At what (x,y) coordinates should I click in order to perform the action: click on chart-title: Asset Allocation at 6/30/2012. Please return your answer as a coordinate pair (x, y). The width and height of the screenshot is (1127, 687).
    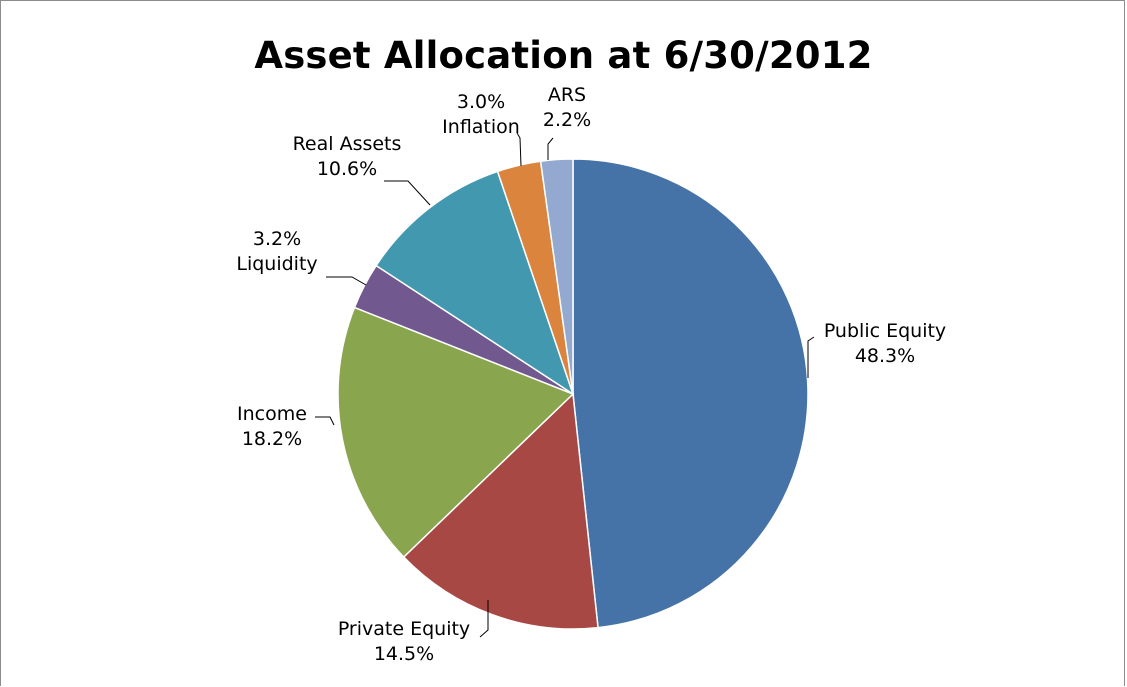
    Looking at the image, I should click on (563, 55).